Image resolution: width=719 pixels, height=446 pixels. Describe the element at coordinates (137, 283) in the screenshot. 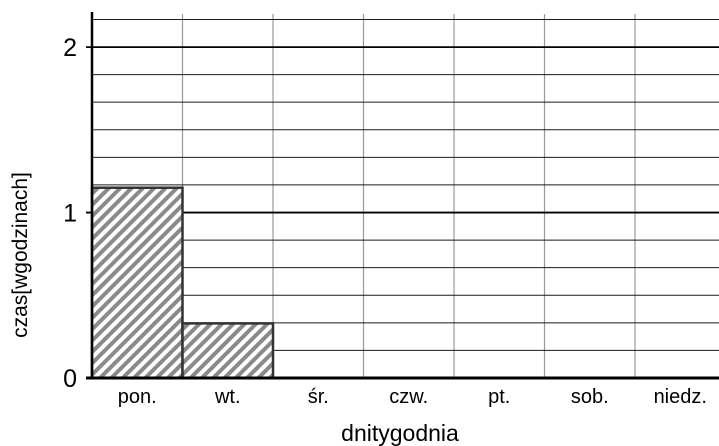

I see `bar-pon.` at that location.